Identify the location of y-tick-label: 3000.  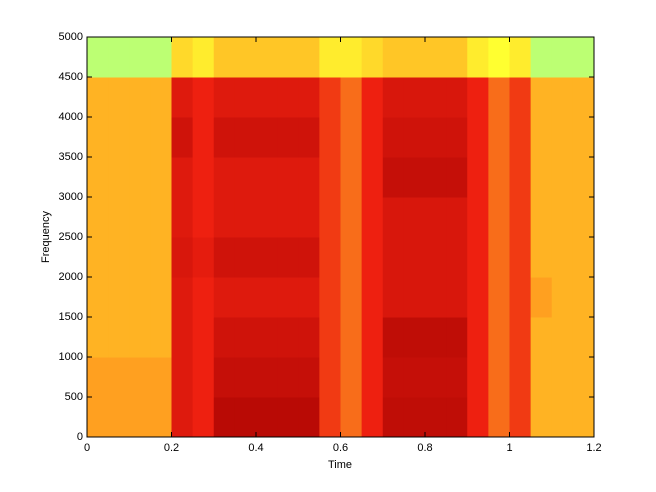
(71, 197).